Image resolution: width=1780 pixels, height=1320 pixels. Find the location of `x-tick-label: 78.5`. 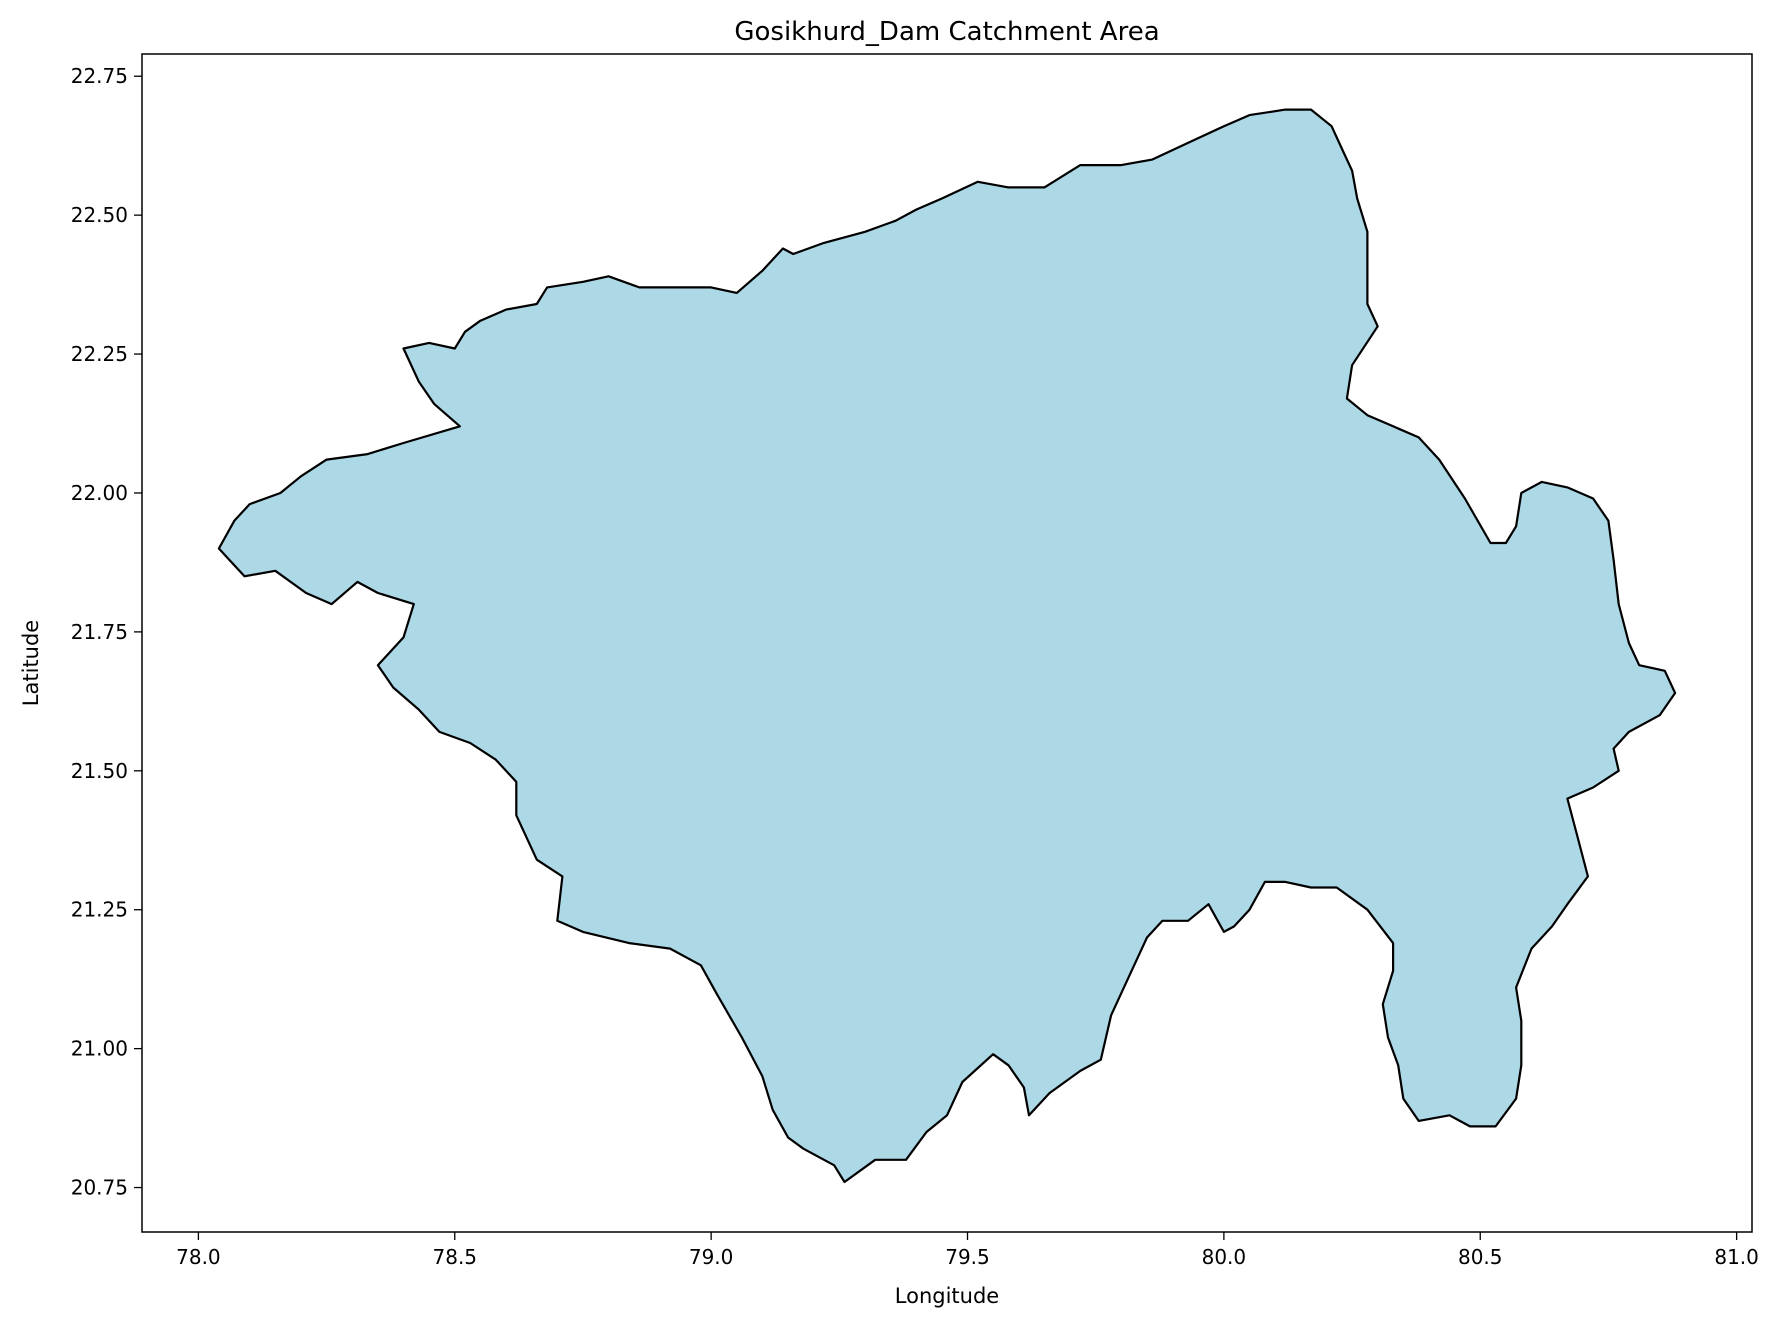

x-tick-label: 78.5 is located at coordinates (455, 1257).